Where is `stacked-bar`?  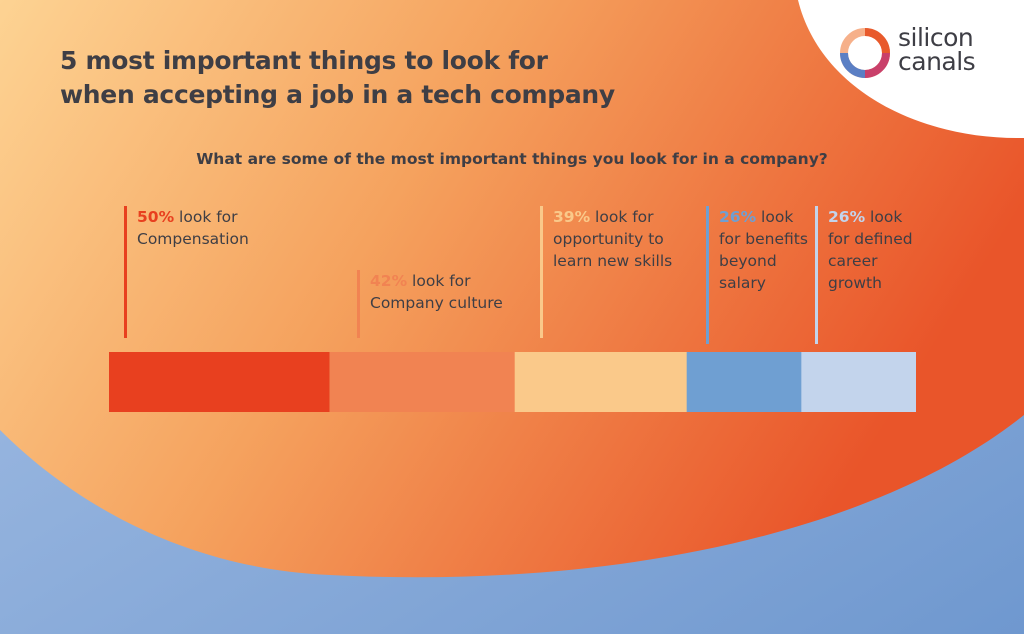 stacked-bar is located at coordinates (512, 382).